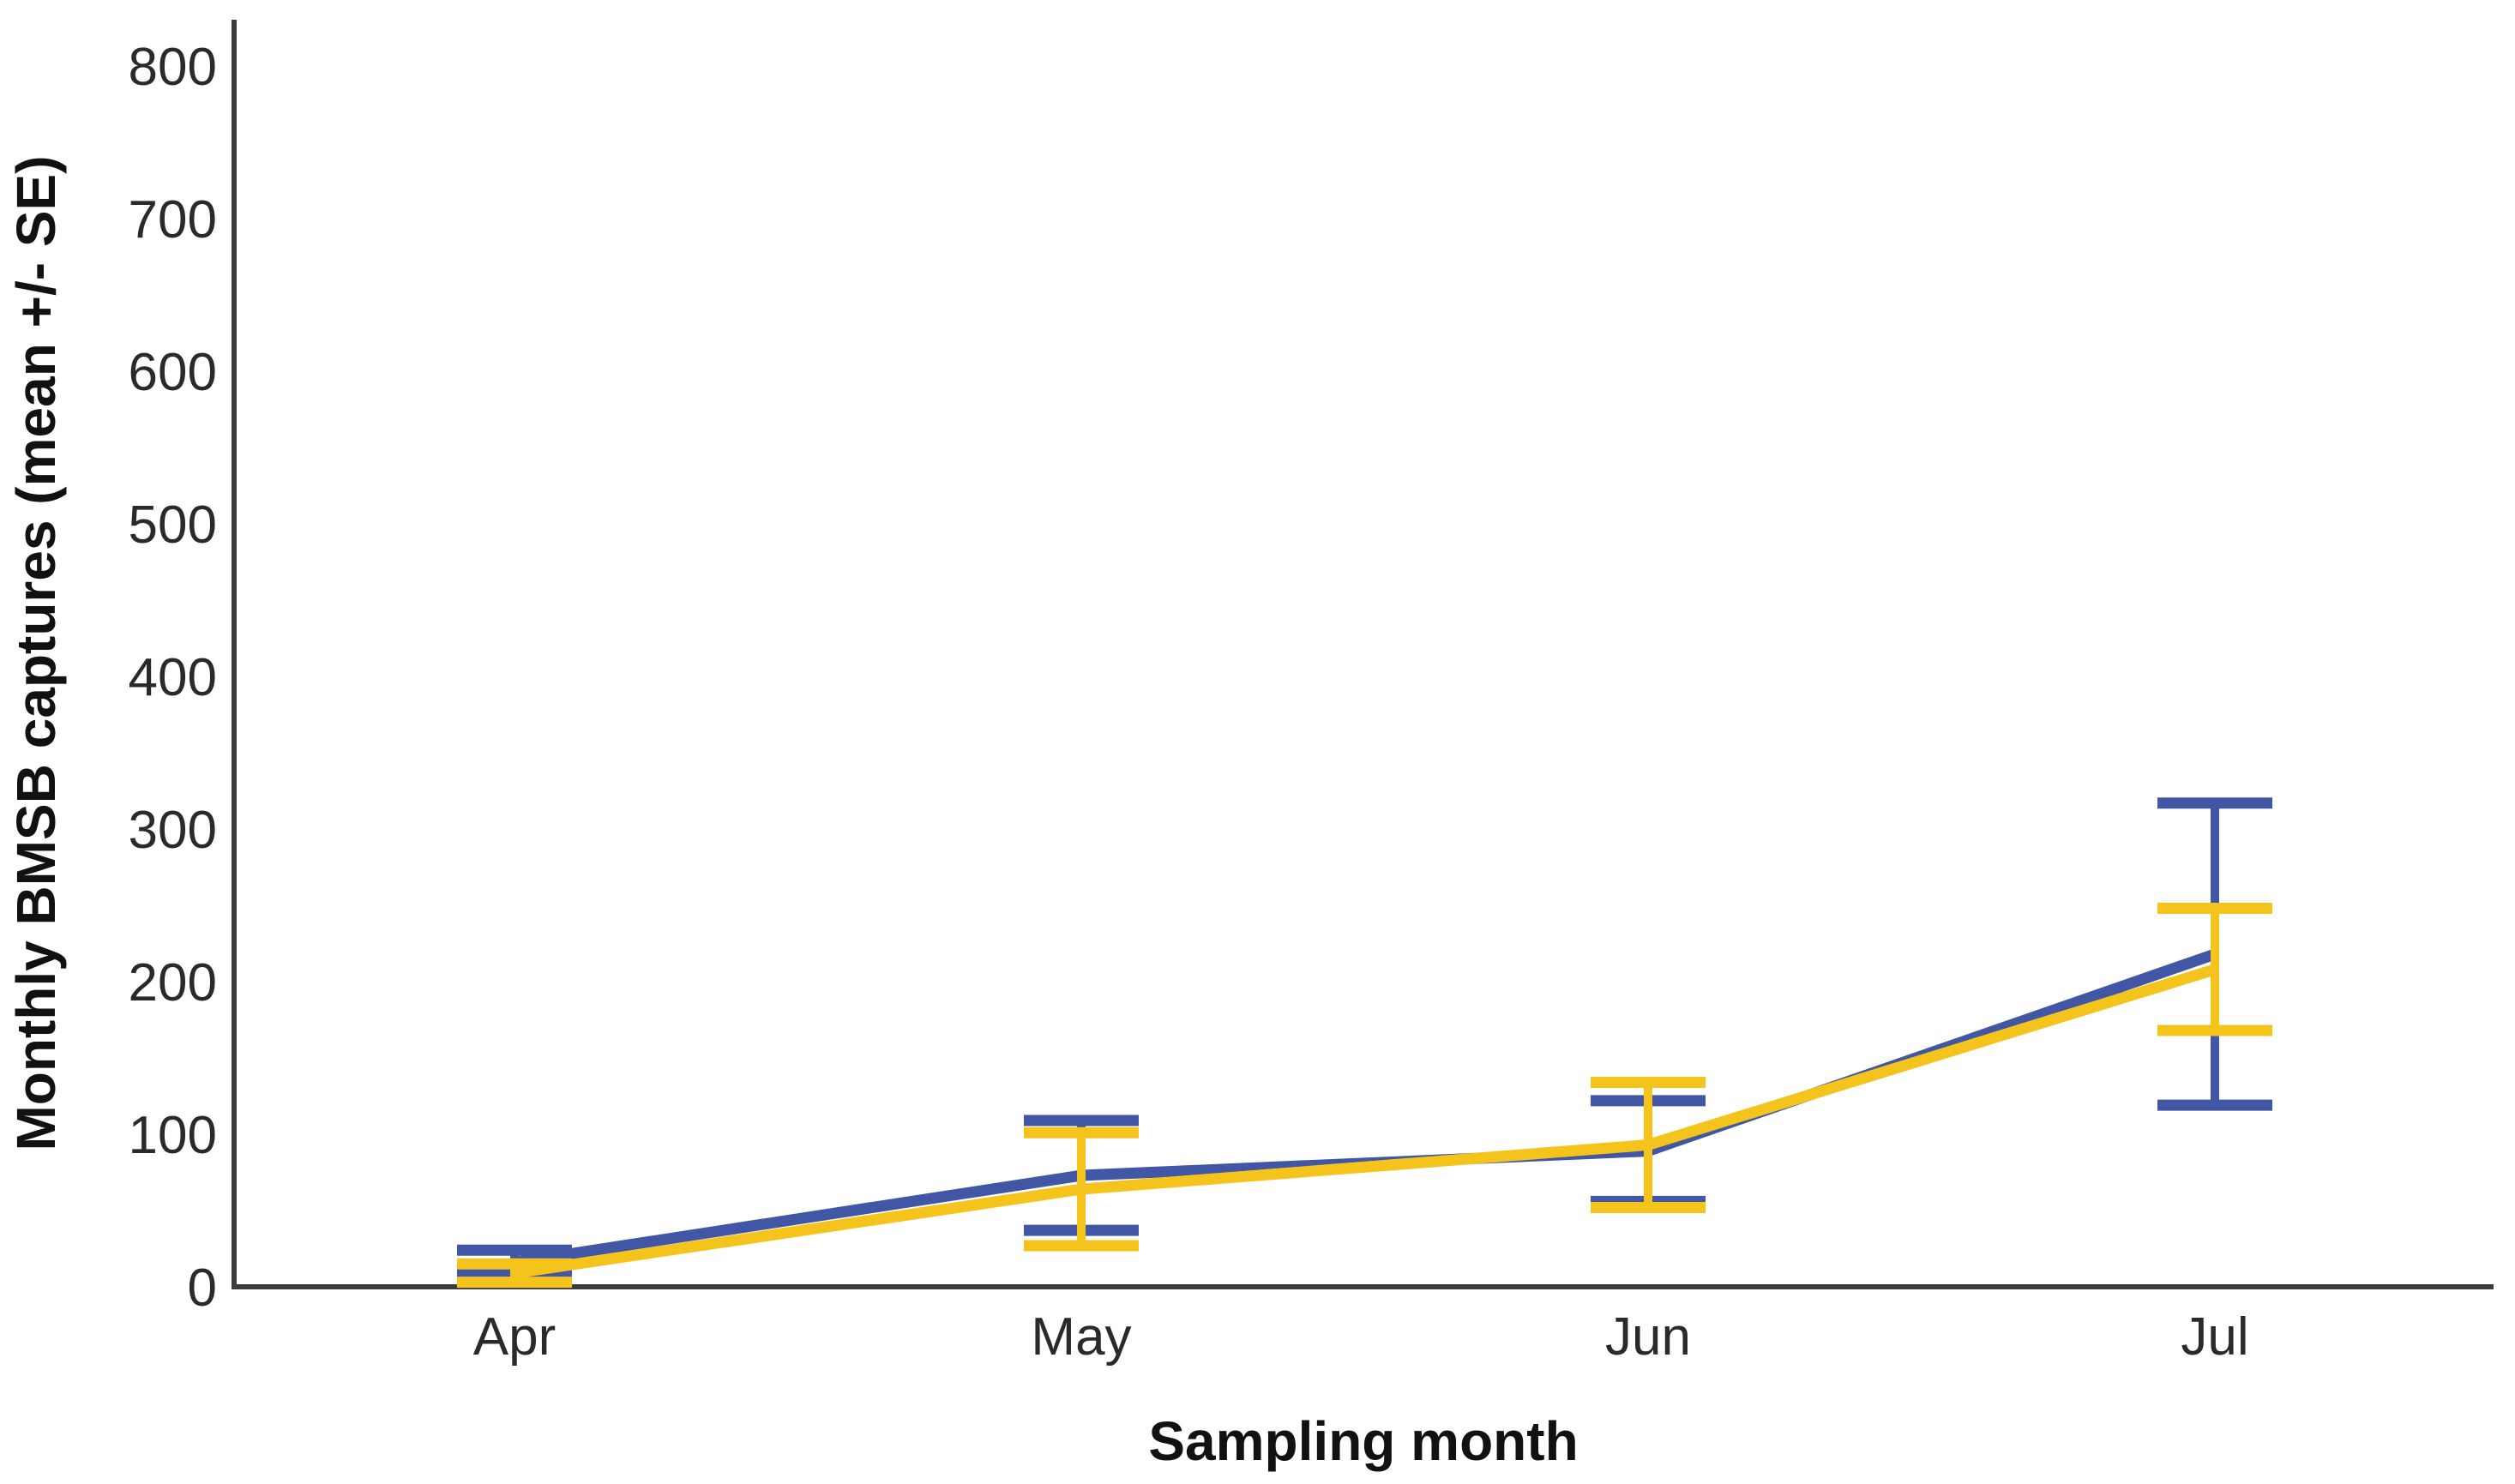  I want to click on x-axis-title: Sampling month, so click(1363, 1441).